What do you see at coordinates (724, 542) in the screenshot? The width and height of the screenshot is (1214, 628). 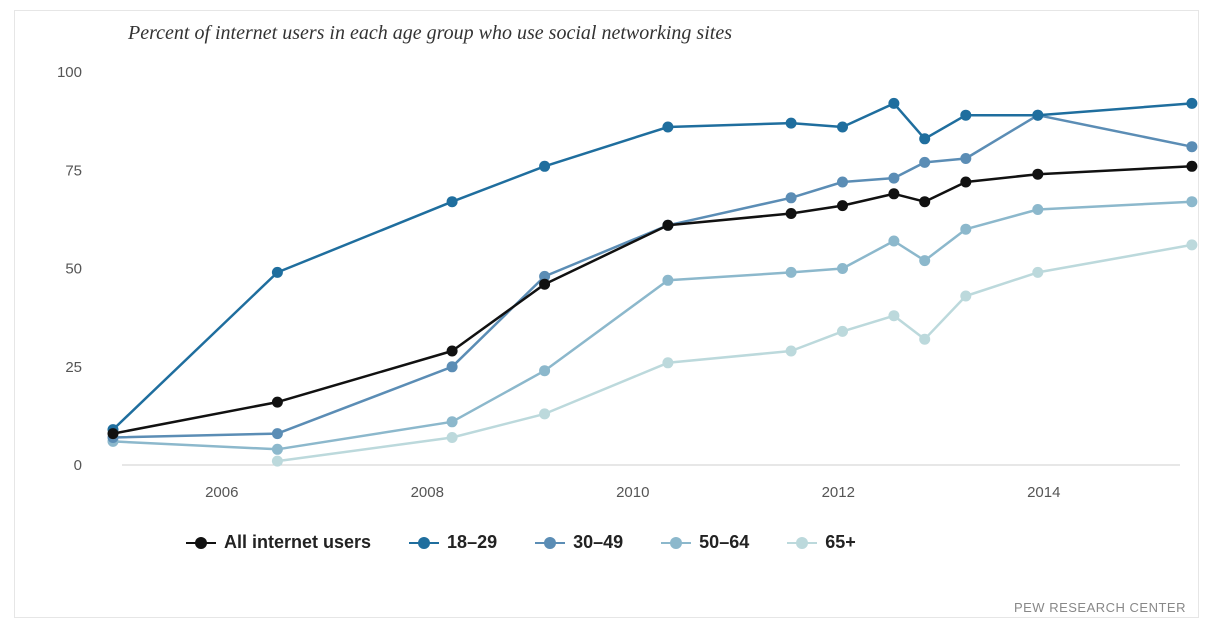 I see `legend-label: 50–64` at bounding box center [724, 542].